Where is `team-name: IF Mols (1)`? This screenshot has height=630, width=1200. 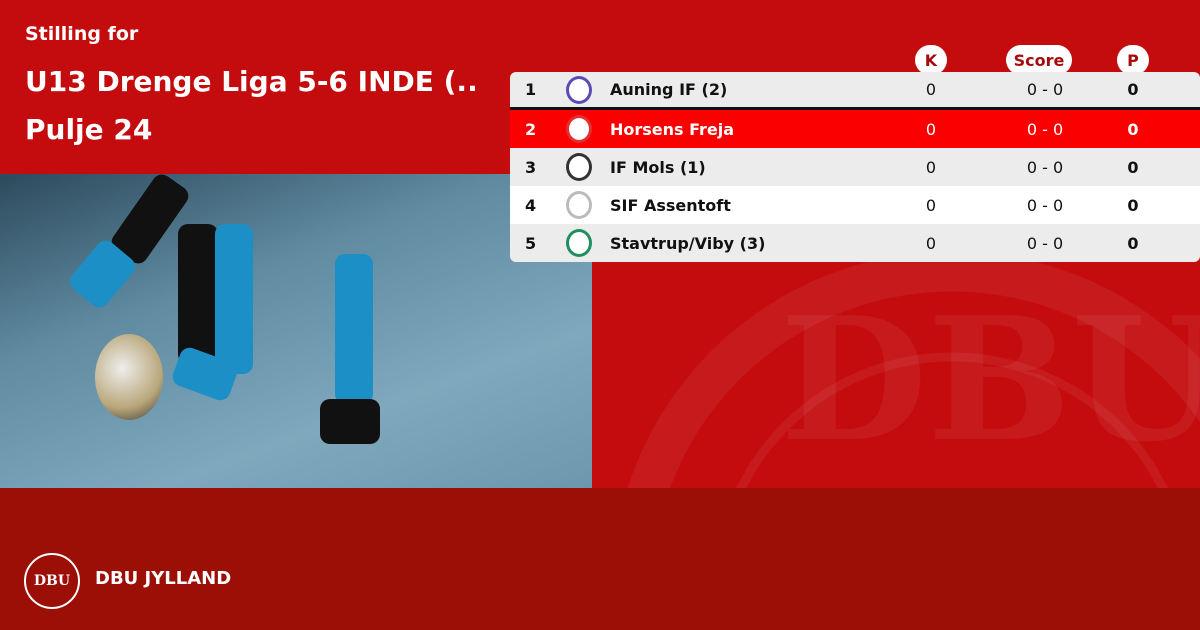 team-name: IF Mols (1) is located at coordinates (658, 167).